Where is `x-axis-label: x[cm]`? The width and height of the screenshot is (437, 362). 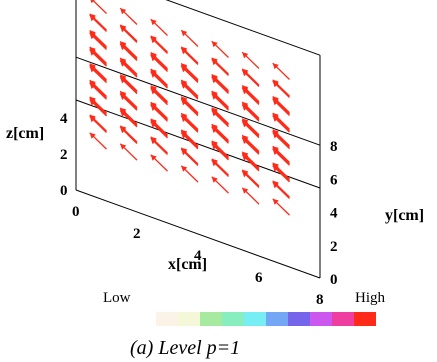 x-axis-label: x[cm] is located at coordinates (187, 264).